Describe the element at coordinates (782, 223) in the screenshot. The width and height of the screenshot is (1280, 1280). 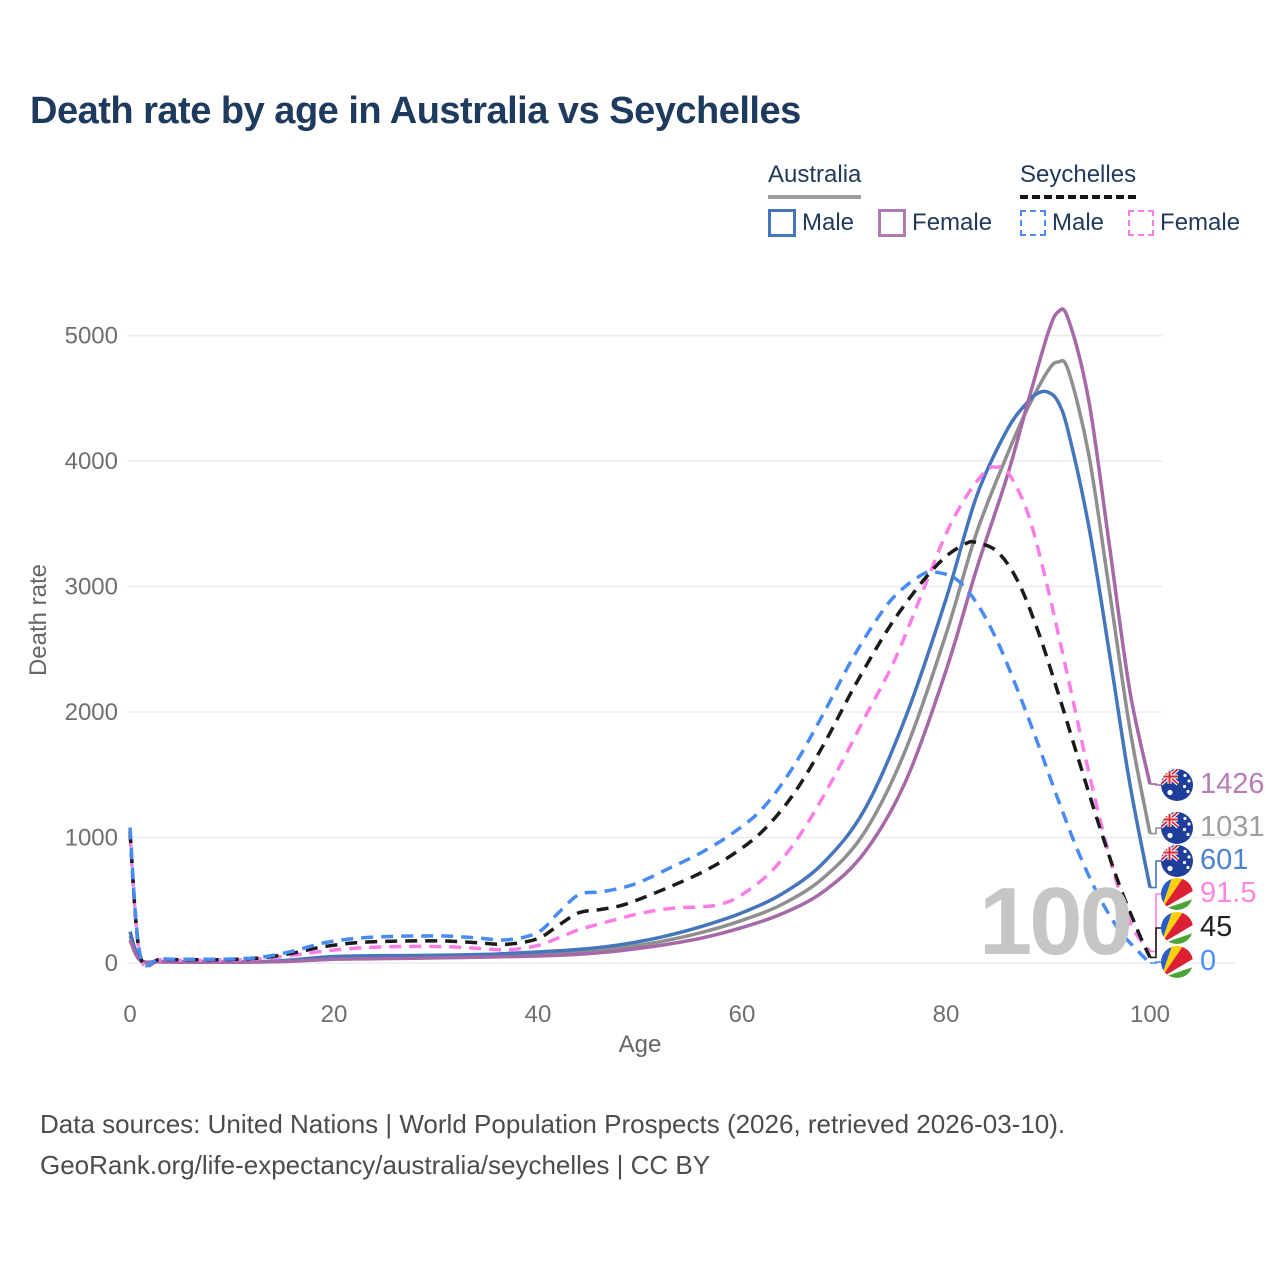
I see `australia-male-swatch` at that location.